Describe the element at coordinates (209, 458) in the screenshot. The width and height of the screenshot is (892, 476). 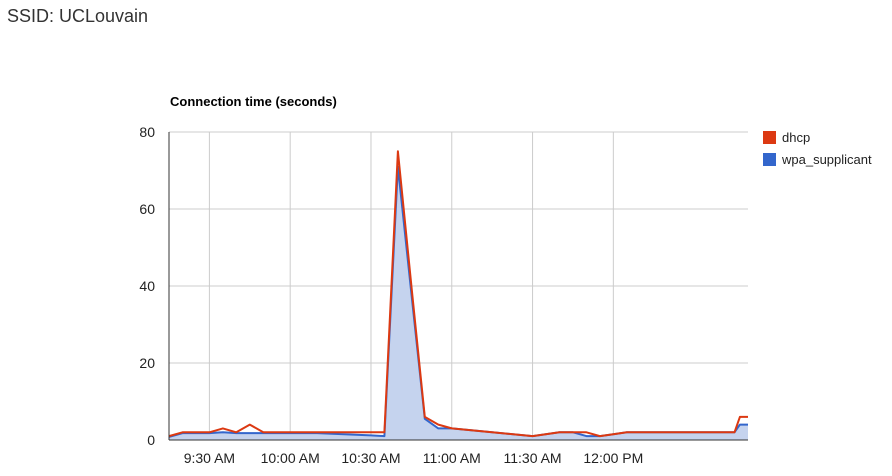
I see `x-tick-label: 9:30 AM` at that location.